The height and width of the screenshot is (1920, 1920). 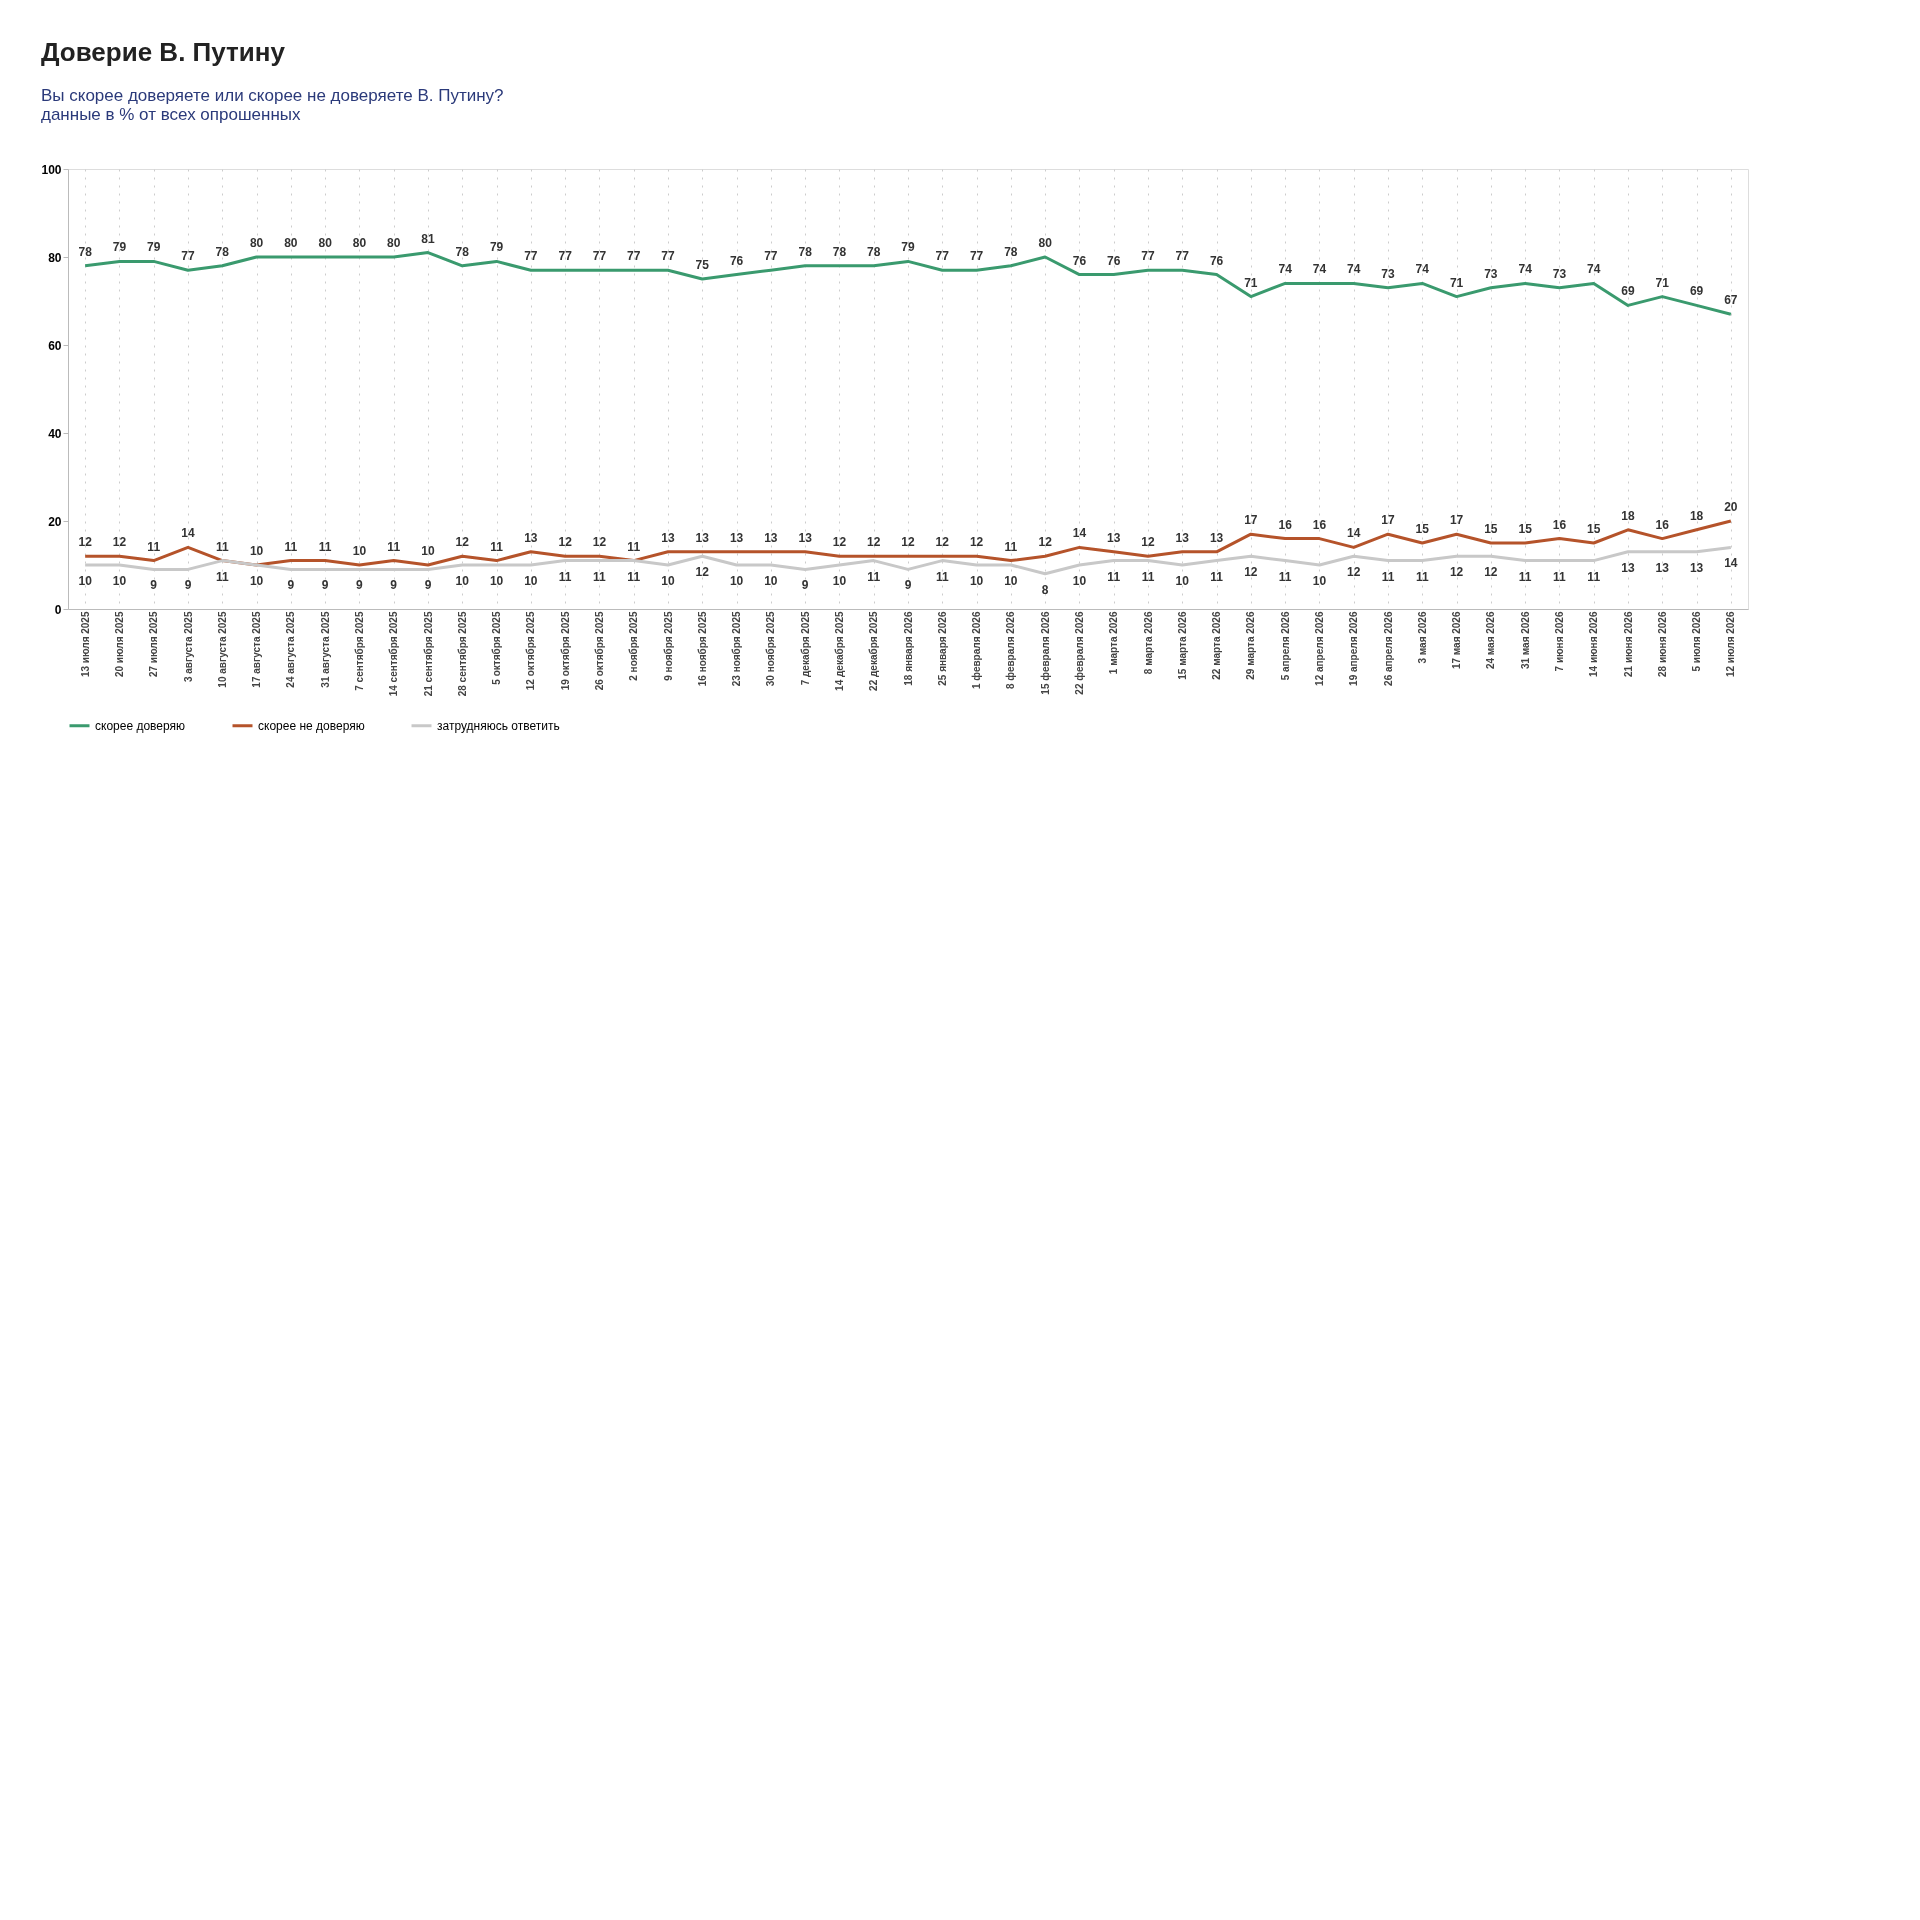 I want to click on x-tick-label: 18 января 2026, so click(x=908, y=648).